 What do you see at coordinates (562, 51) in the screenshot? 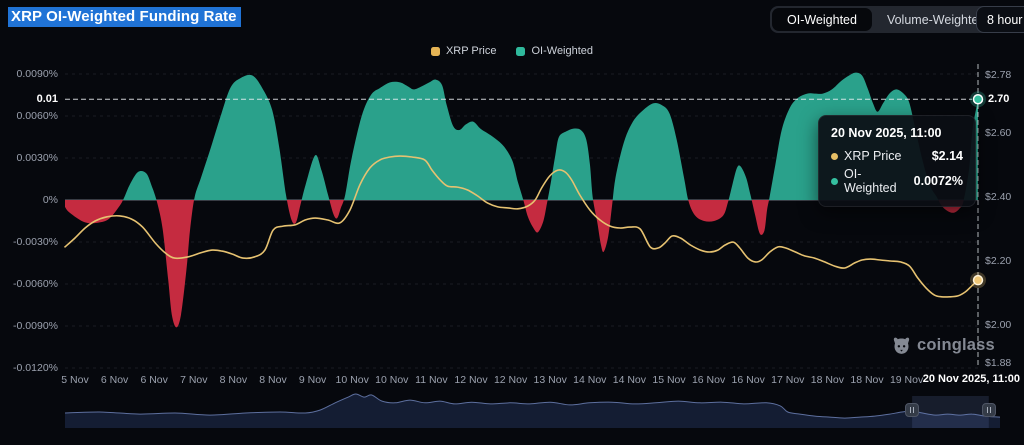
I see `legend-label: OI-Weighted` at bounding box center [562, 51].